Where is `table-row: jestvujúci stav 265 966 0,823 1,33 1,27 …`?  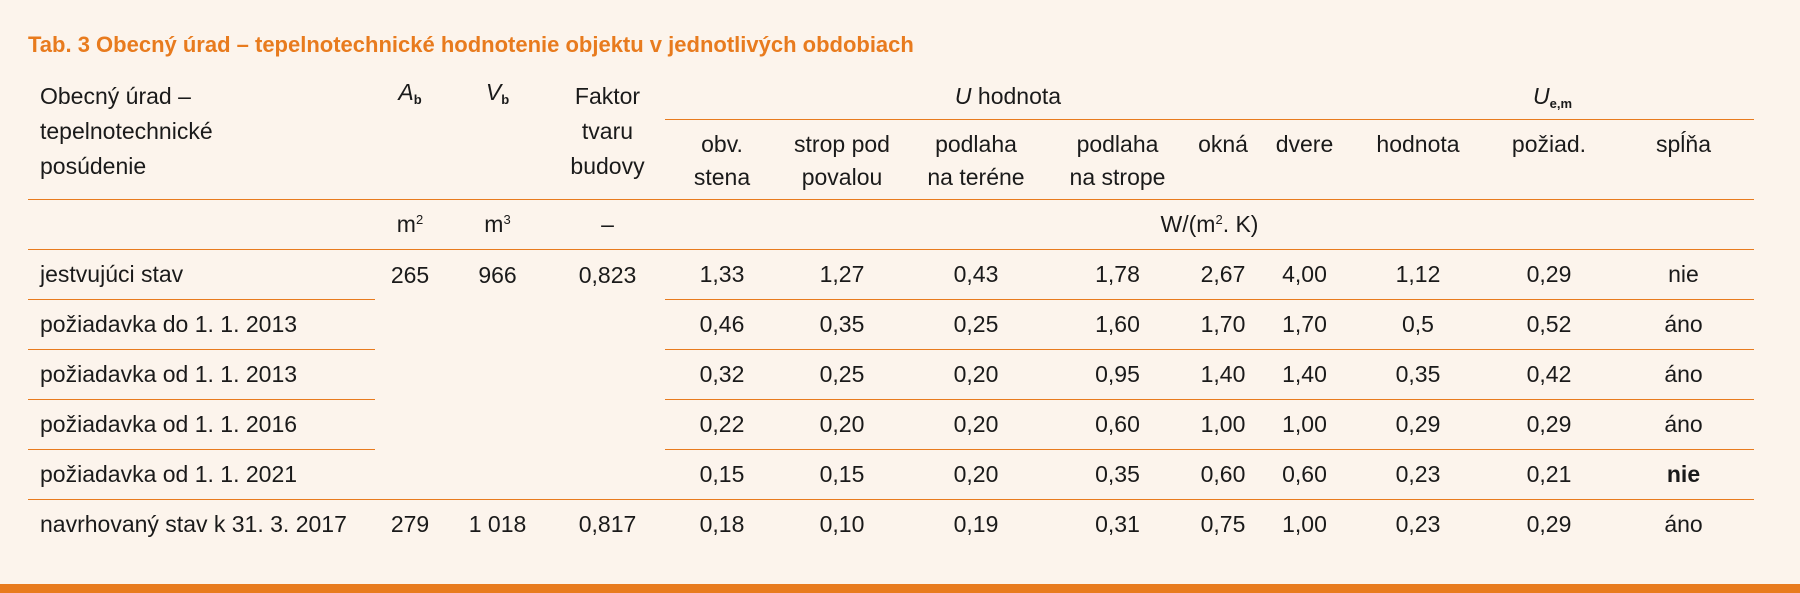 table-row: jestvujúci stav 265 966 0,823 1,33 1,27 … is located at coordinates (891, 274).